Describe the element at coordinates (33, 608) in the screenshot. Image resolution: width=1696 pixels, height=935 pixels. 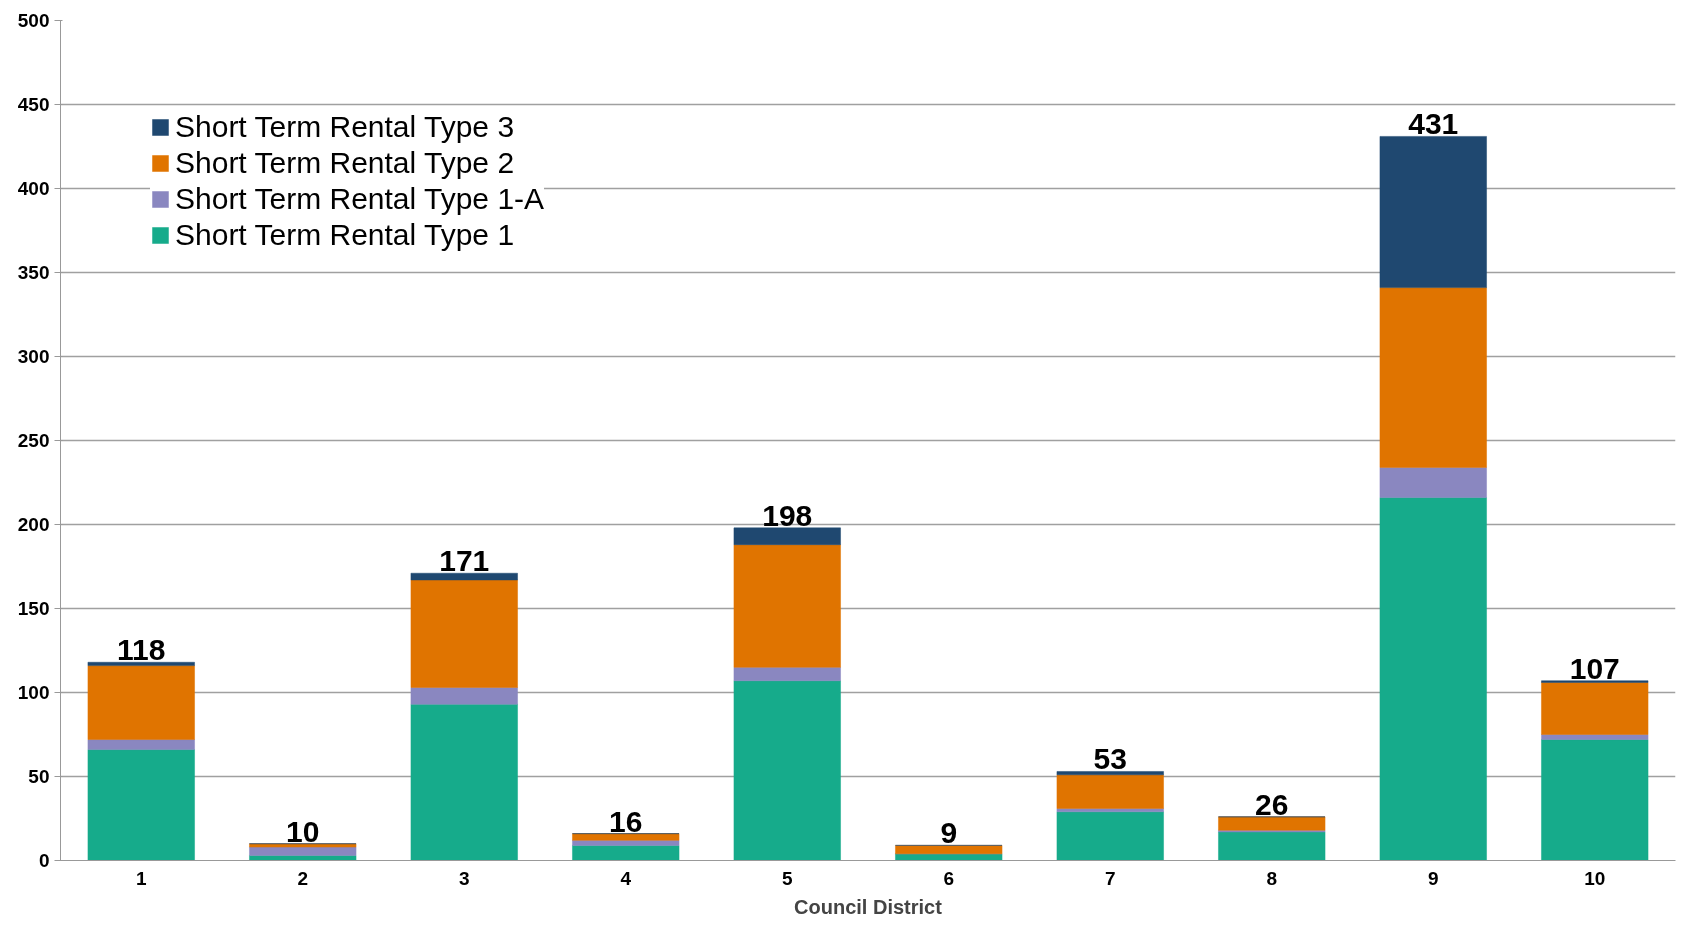
I see `y-tick-label: 150` at that location.